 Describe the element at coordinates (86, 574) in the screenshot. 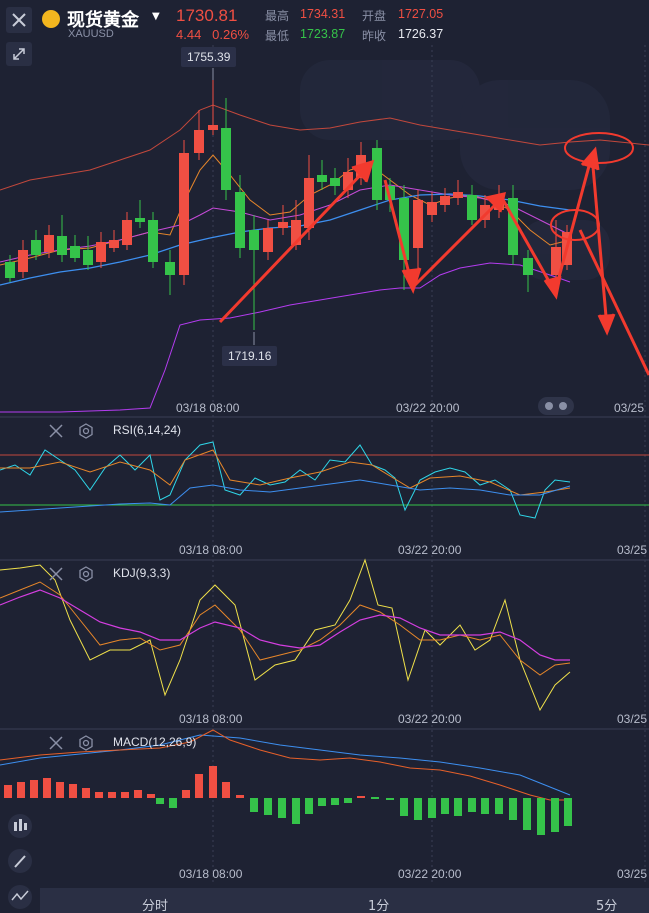

I see `kdj-settings-icon` at that location.